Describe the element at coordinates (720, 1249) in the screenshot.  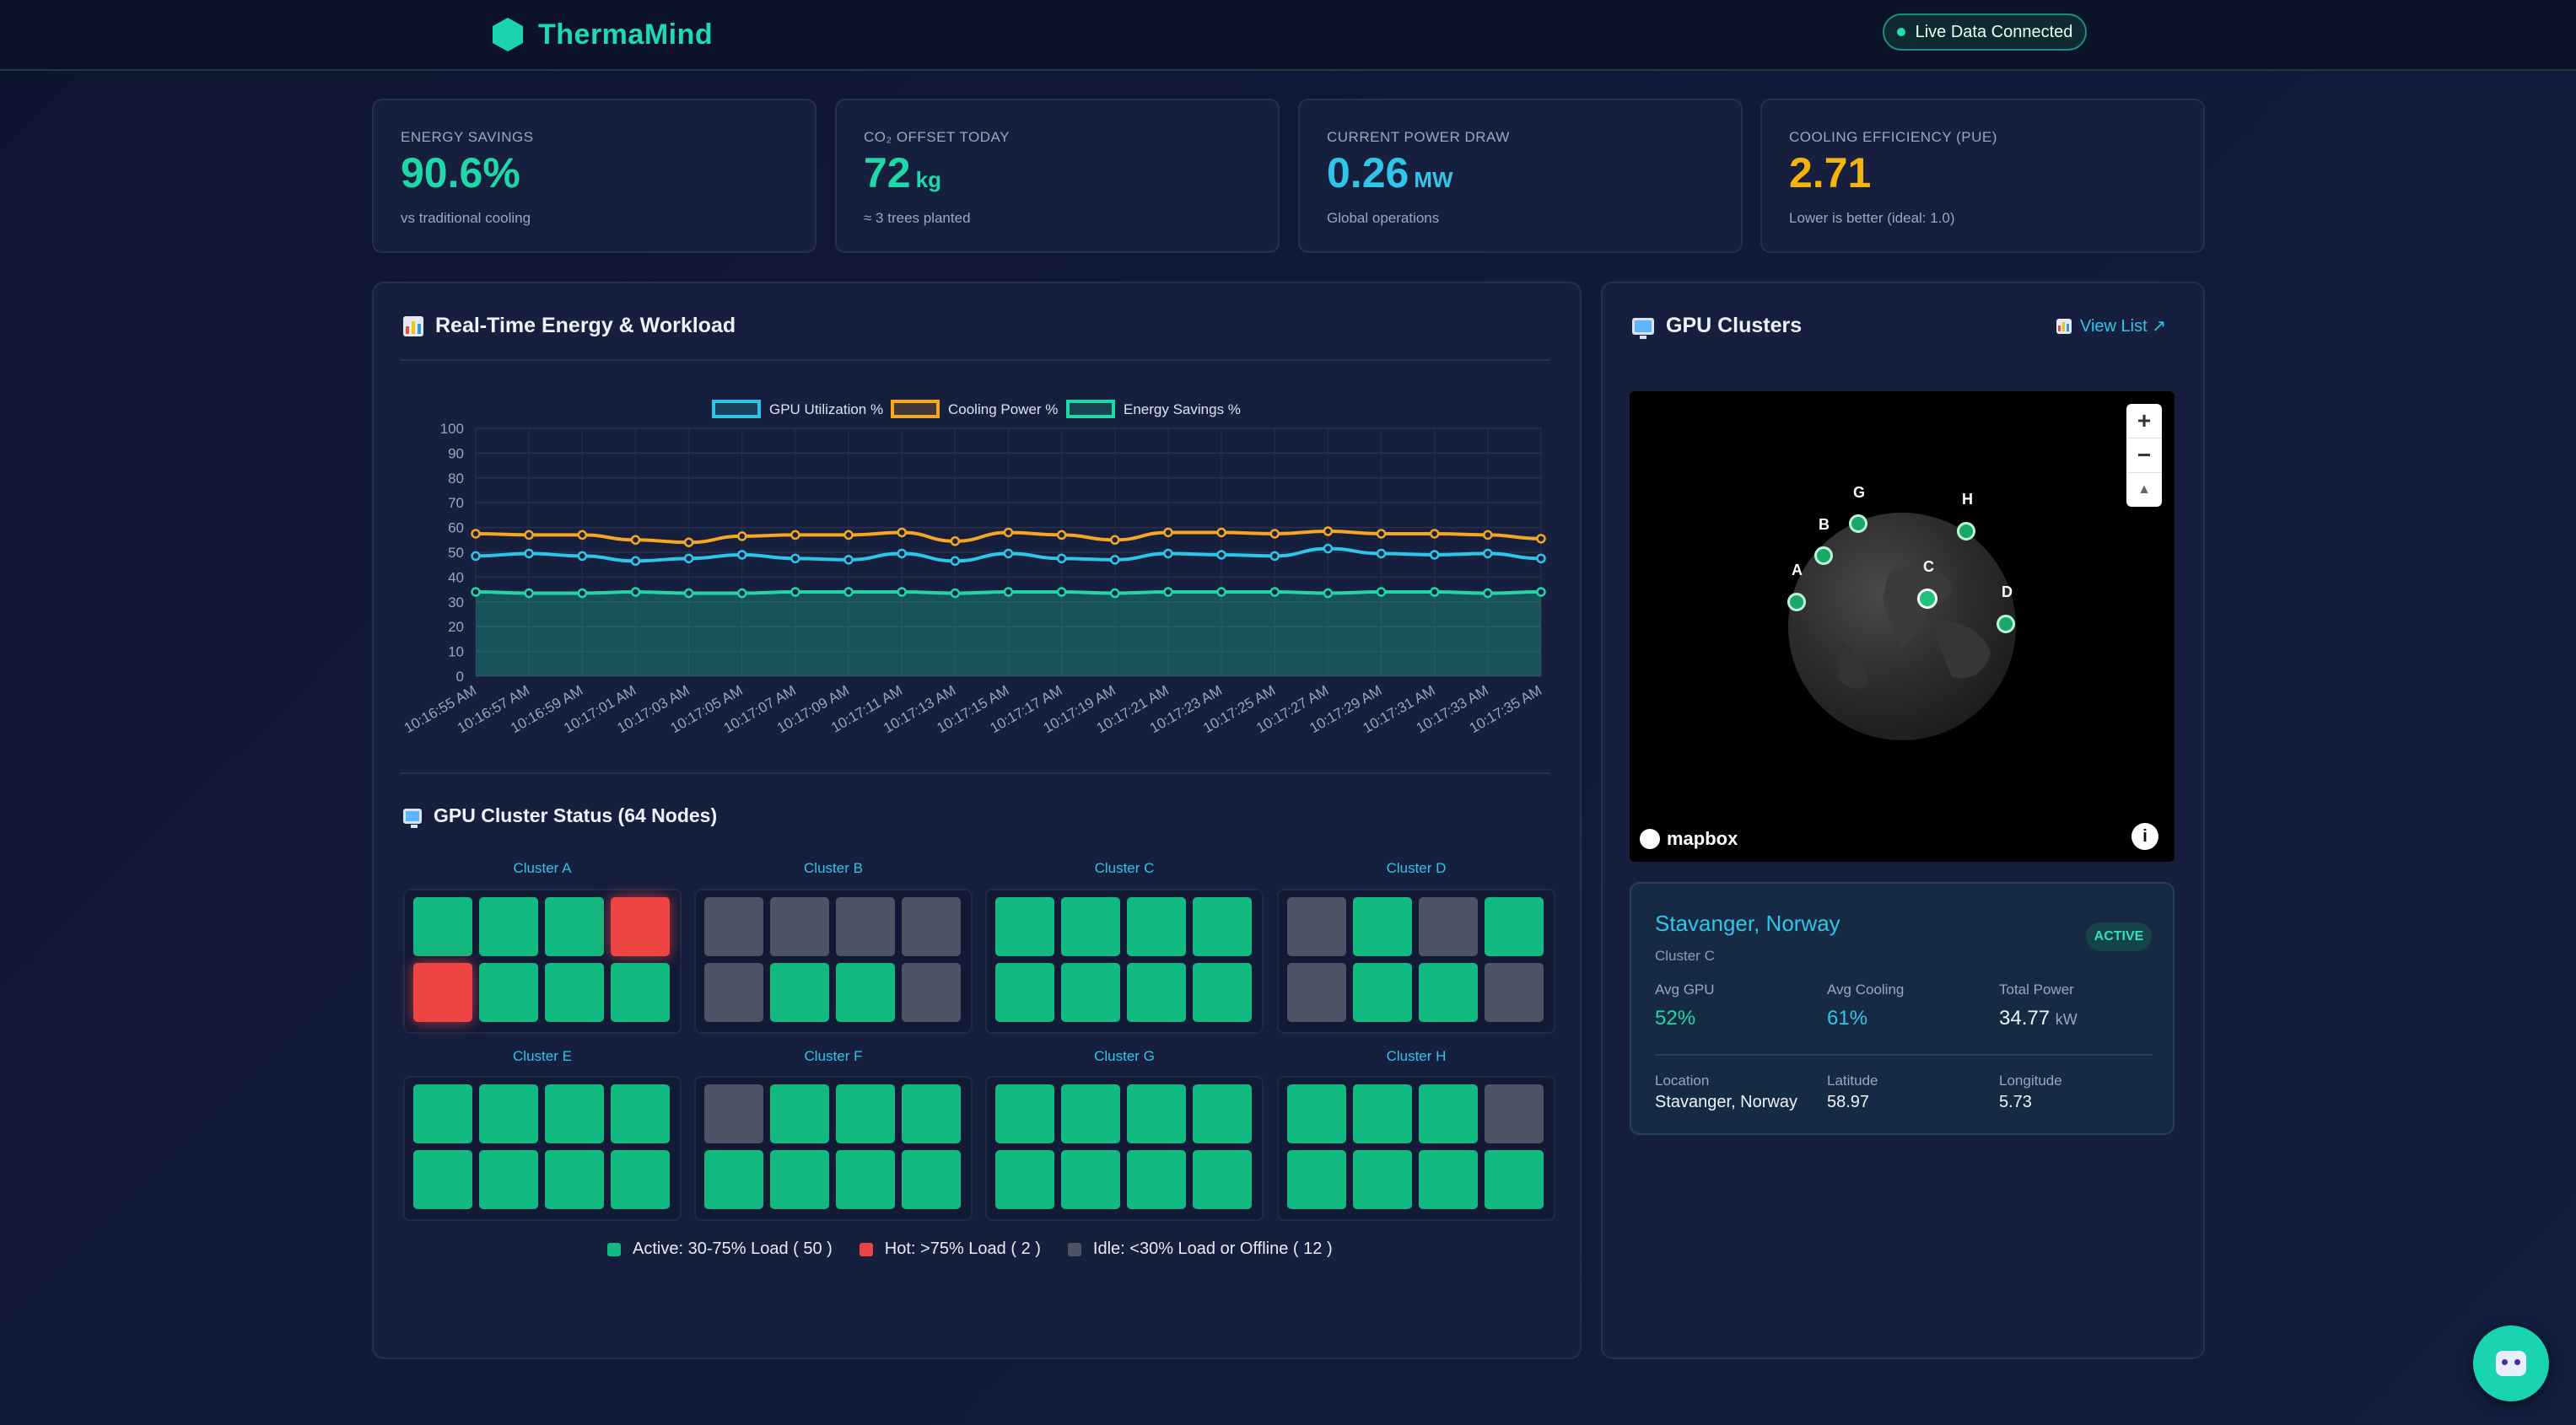
I see `legend-active: Active: 30-75% Load ( 50 )` at that location.